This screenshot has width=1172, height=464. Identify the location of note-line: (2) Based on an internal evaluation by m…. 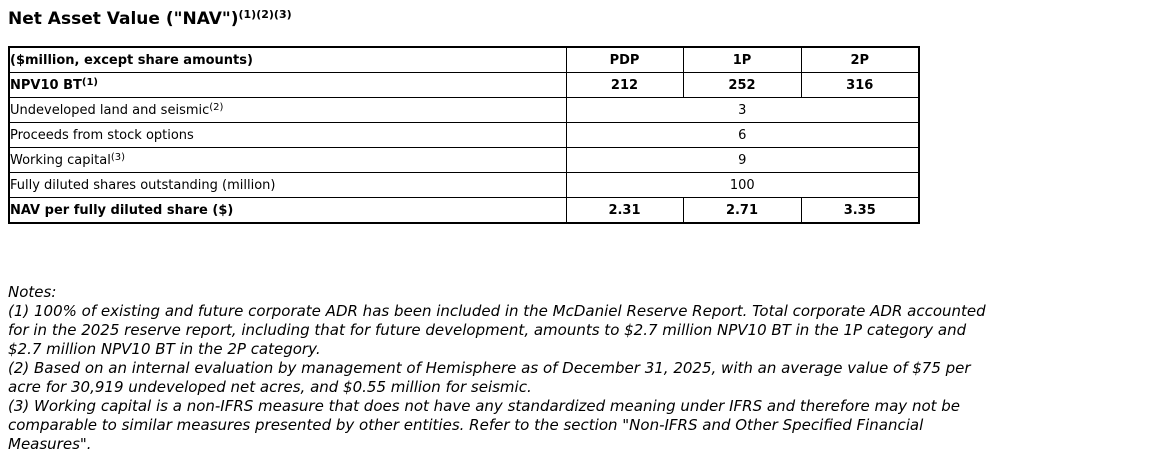
(489, 368).